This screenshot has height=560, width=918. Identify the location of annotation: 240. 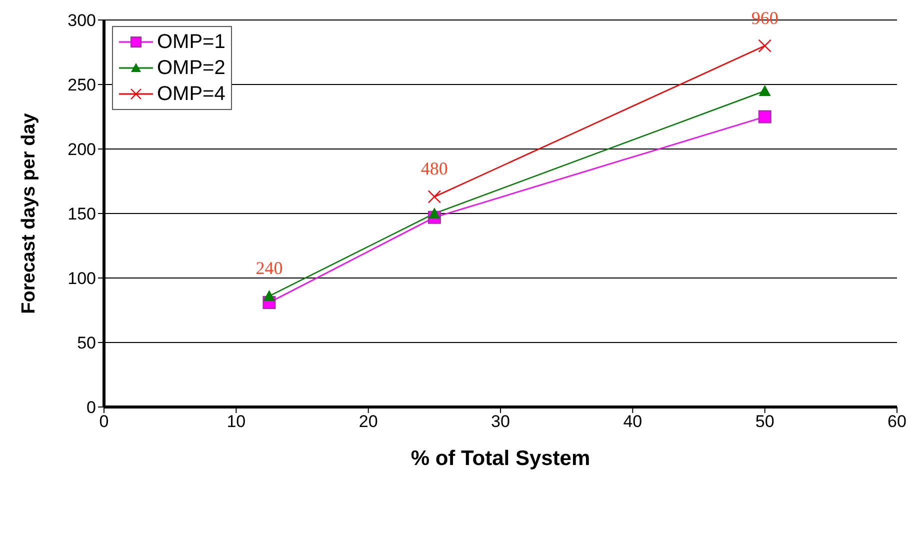
(269, 268).